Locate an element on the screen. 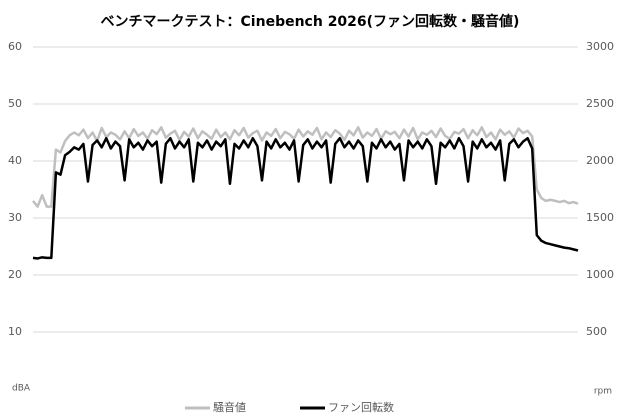 The width and height of the screenshot is (620, 420). y2-tick-label: 500 is located at coordinates (596, 331).